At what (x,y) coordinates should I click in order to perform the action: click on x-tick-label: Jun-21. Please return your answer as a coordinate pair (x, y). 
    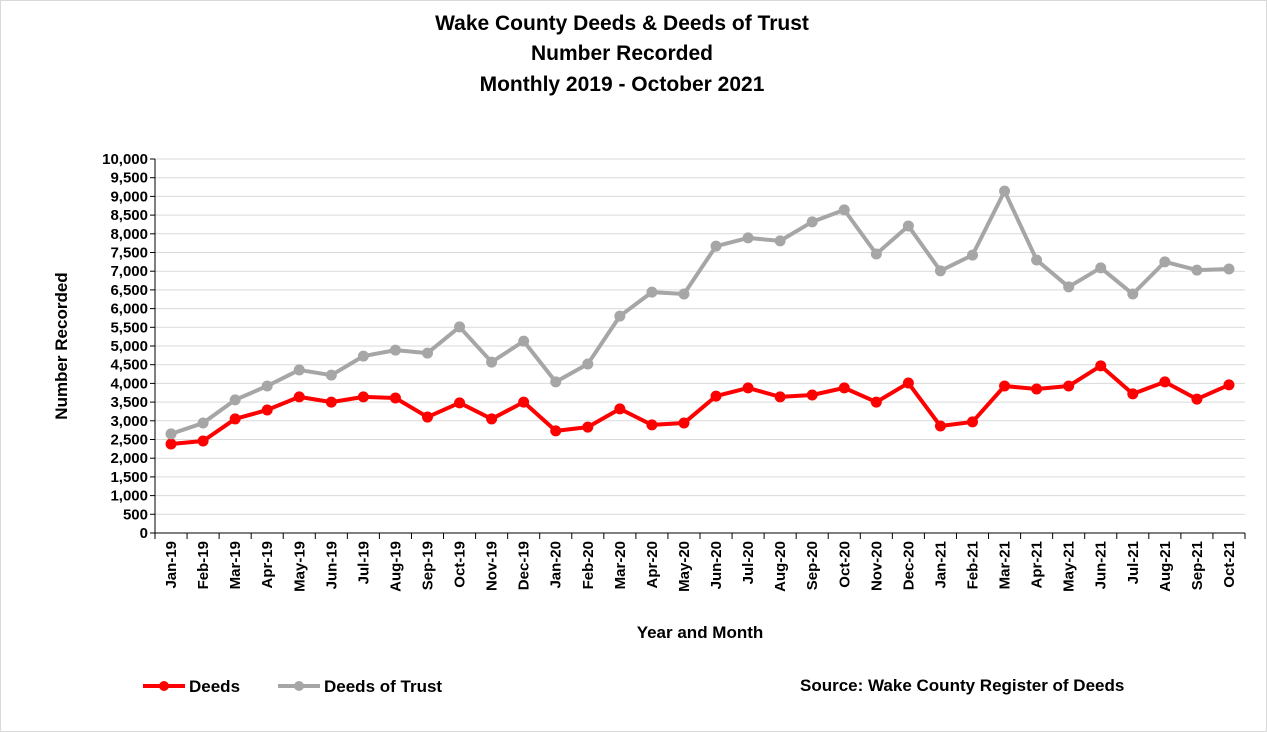
    Looking at the image, I should click on (1101, 565).